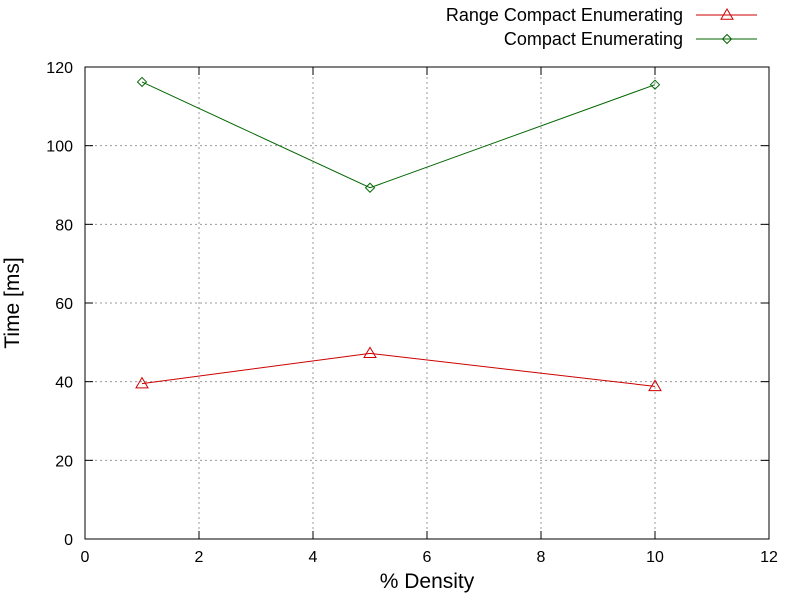 This screenshot has height=600, width=800. What do you see at coordinates (427, 581) in the screenshot?
I see `x-axis-title: % Density` at bounding box center [427, 581].